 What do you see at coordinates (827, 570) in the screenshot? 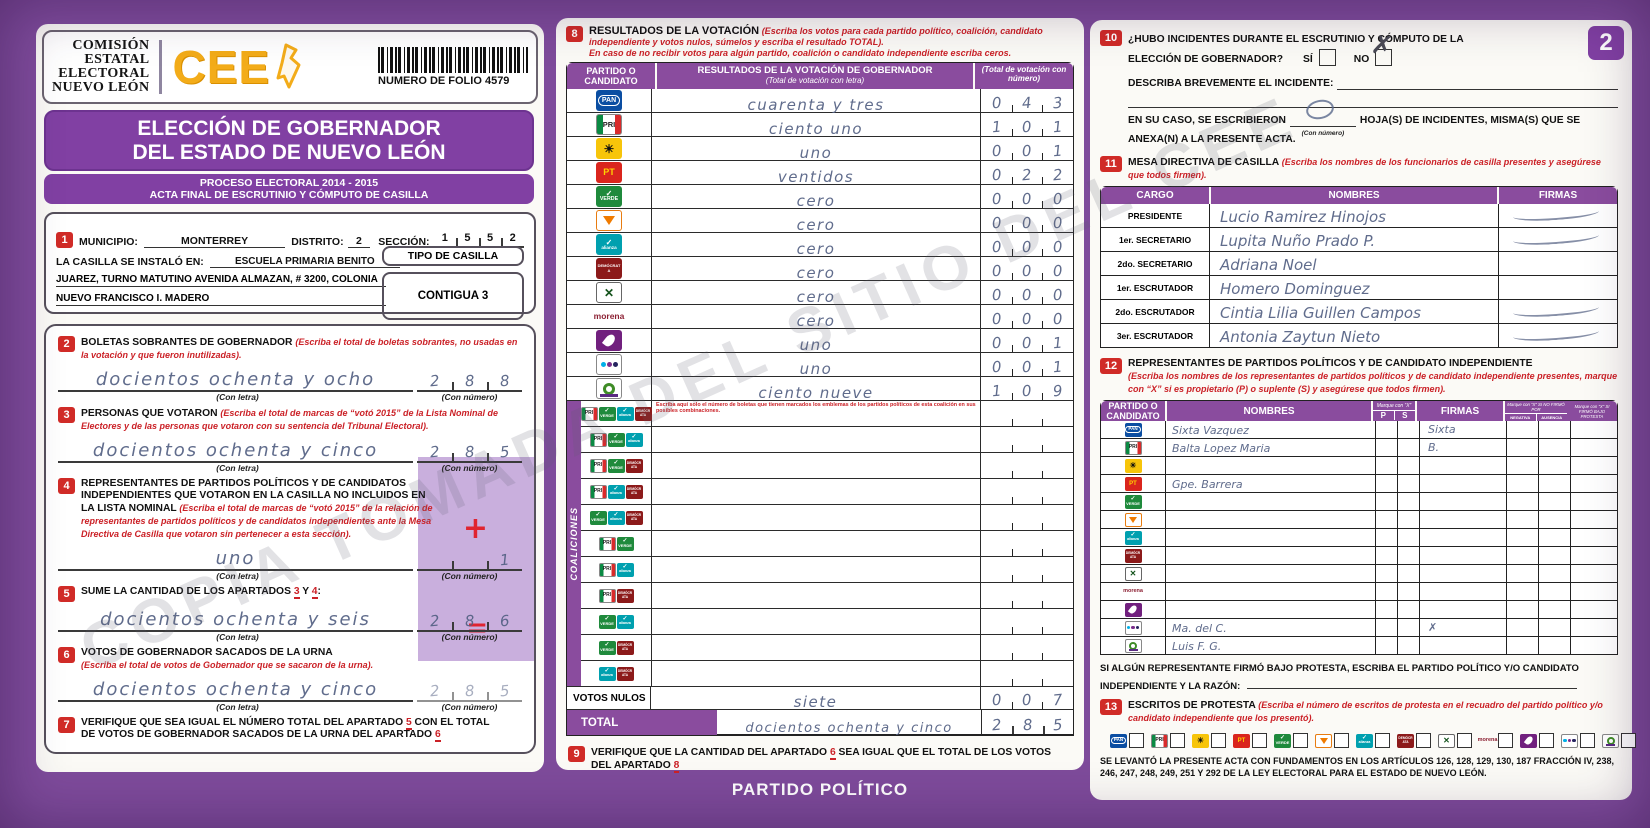
I see `coalition-row: PRI ✓ alianza` at bounding box center [827, 570].